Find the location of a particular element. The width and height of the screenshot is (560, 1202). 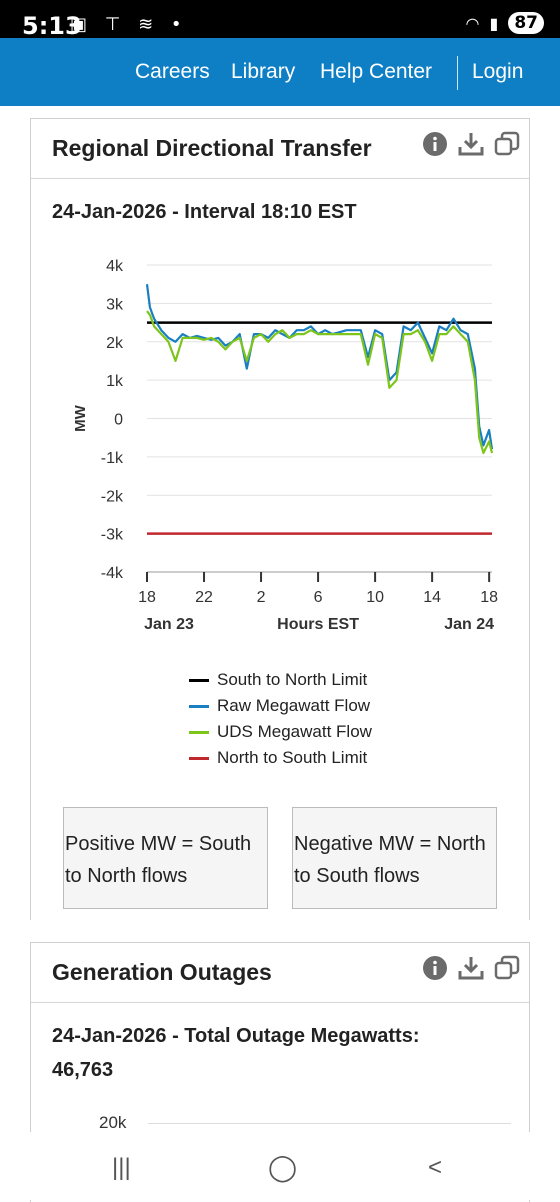

legend-item: North to South Limit is located at coordinates (280, 758).